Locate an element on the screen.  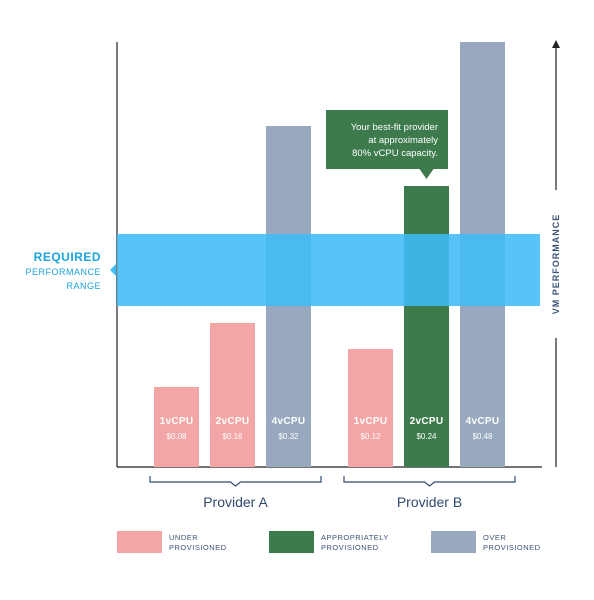
callout-text-line: Your best-fit provider is located at coordinates (394, 127).